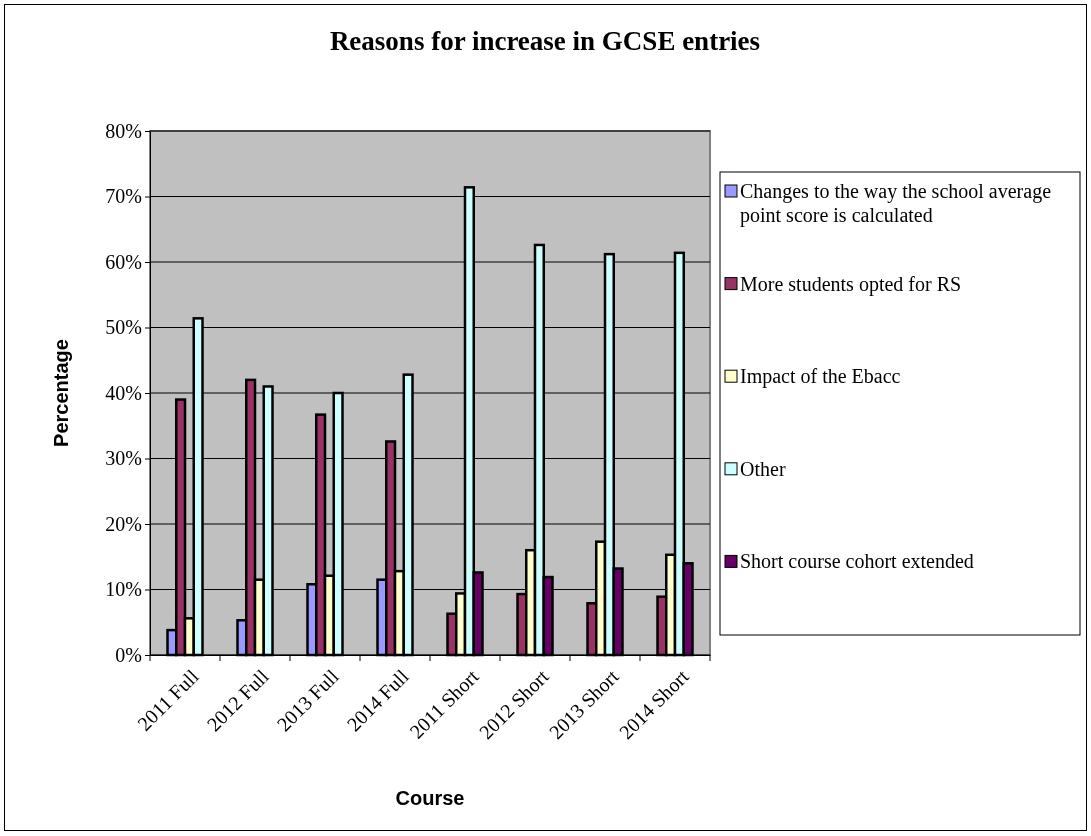 This screenshot has width=1091, height=836. I want to click on y-tick-label: 0%, so click(128, 654).